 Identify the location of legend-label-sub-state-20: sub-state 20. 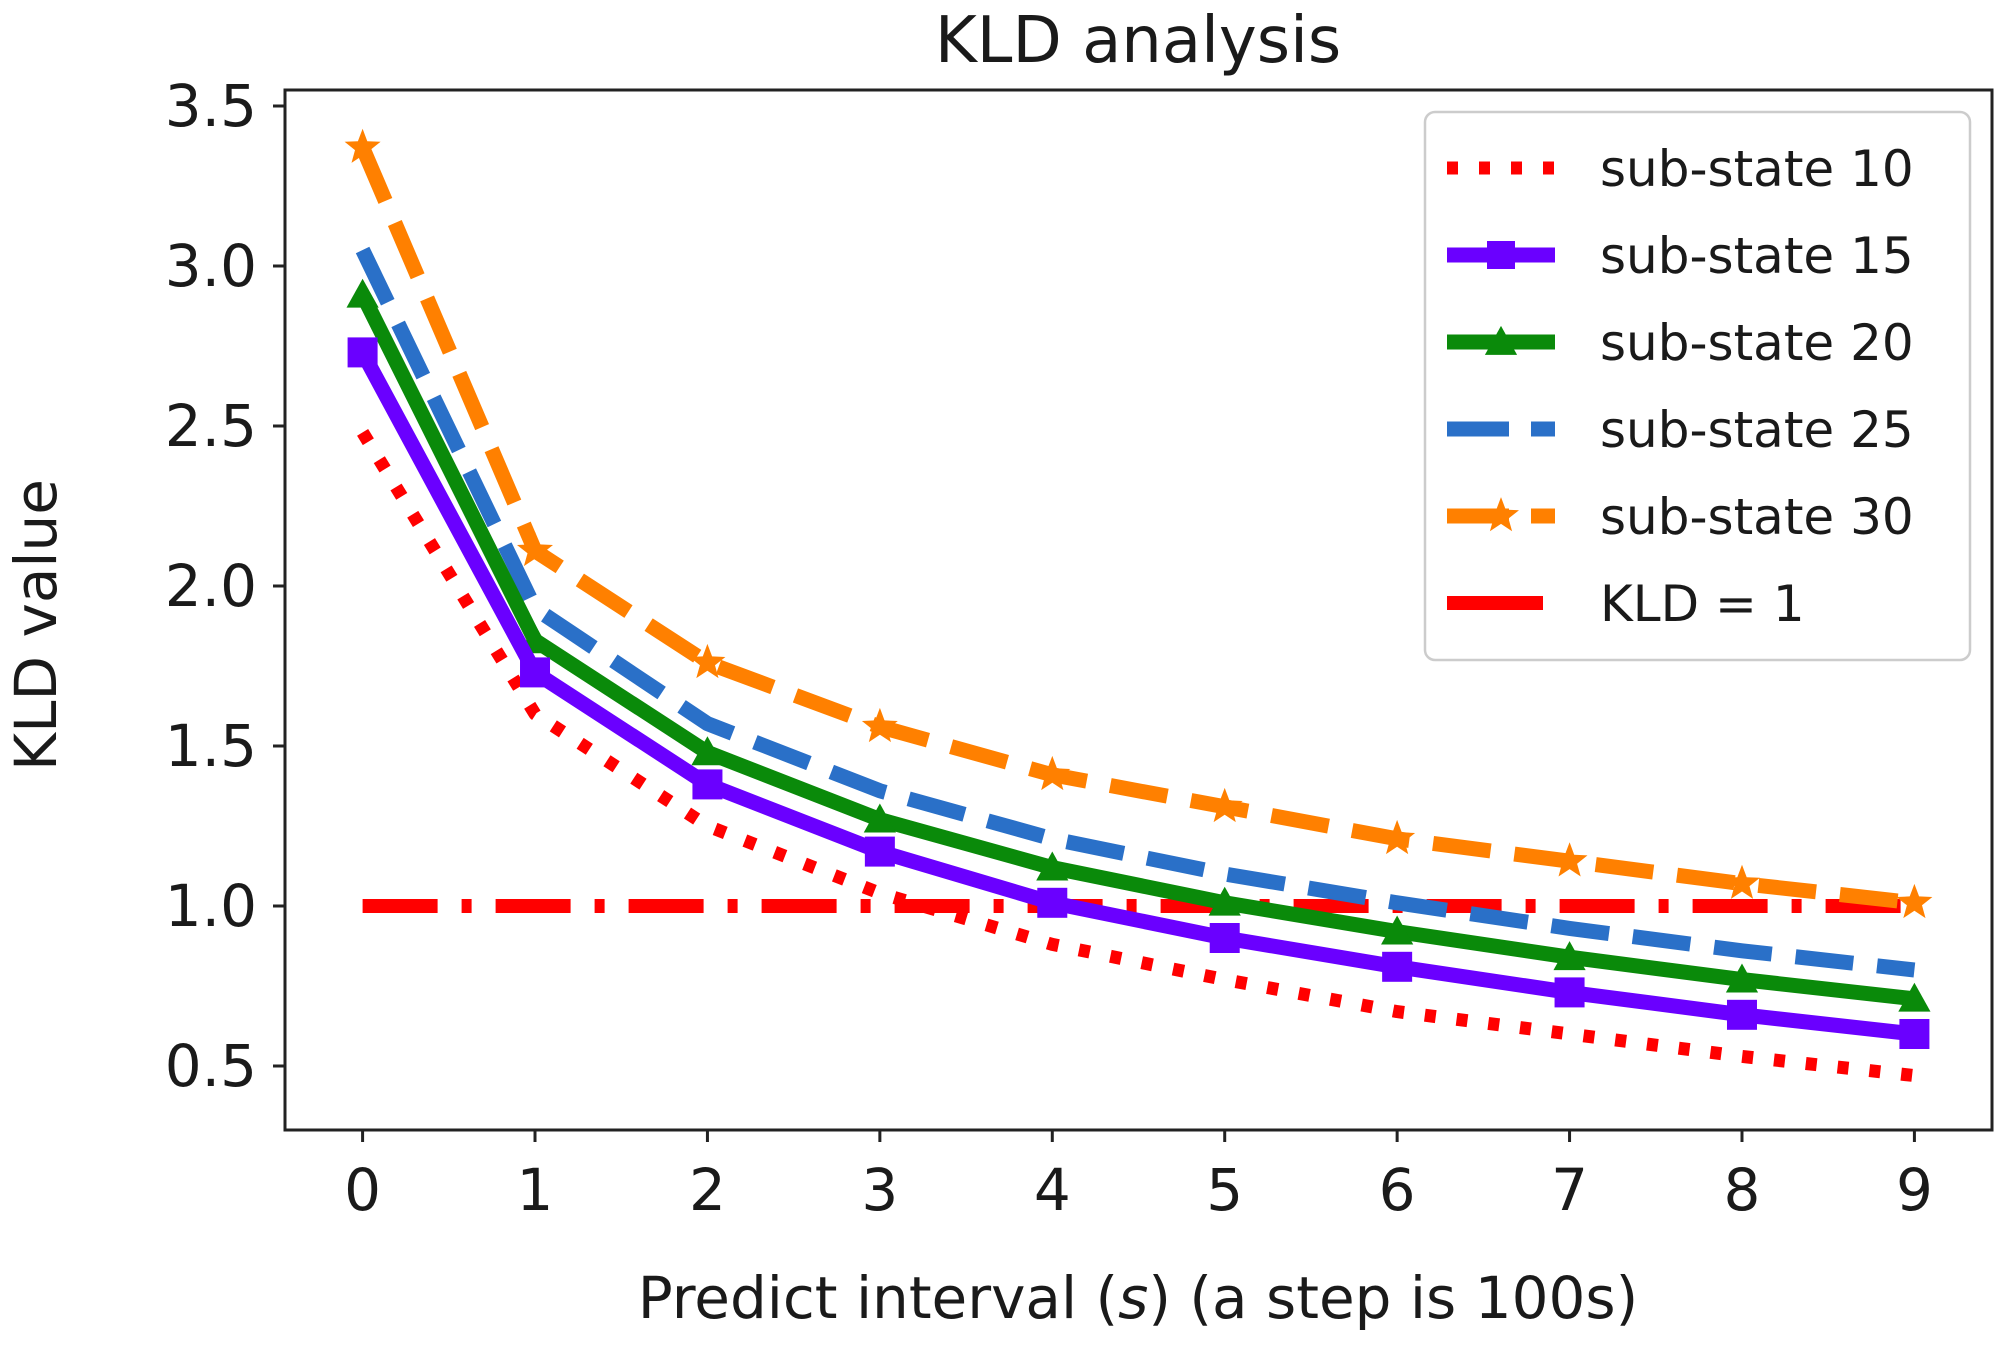
(1757, 343).